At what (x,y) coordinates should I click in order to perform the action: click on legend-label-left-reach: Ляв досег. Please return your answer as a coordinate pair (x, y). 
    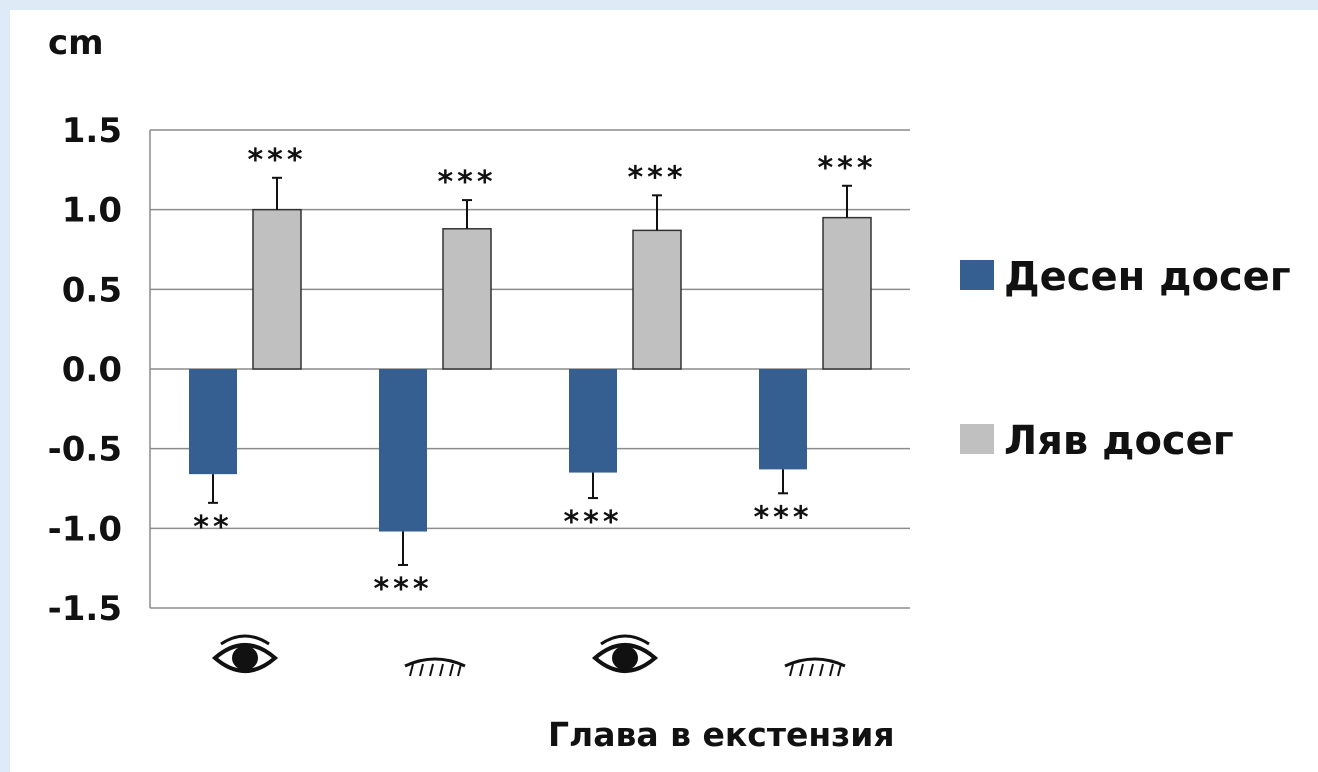
    Looking at the image, I should click on (1119, 441).